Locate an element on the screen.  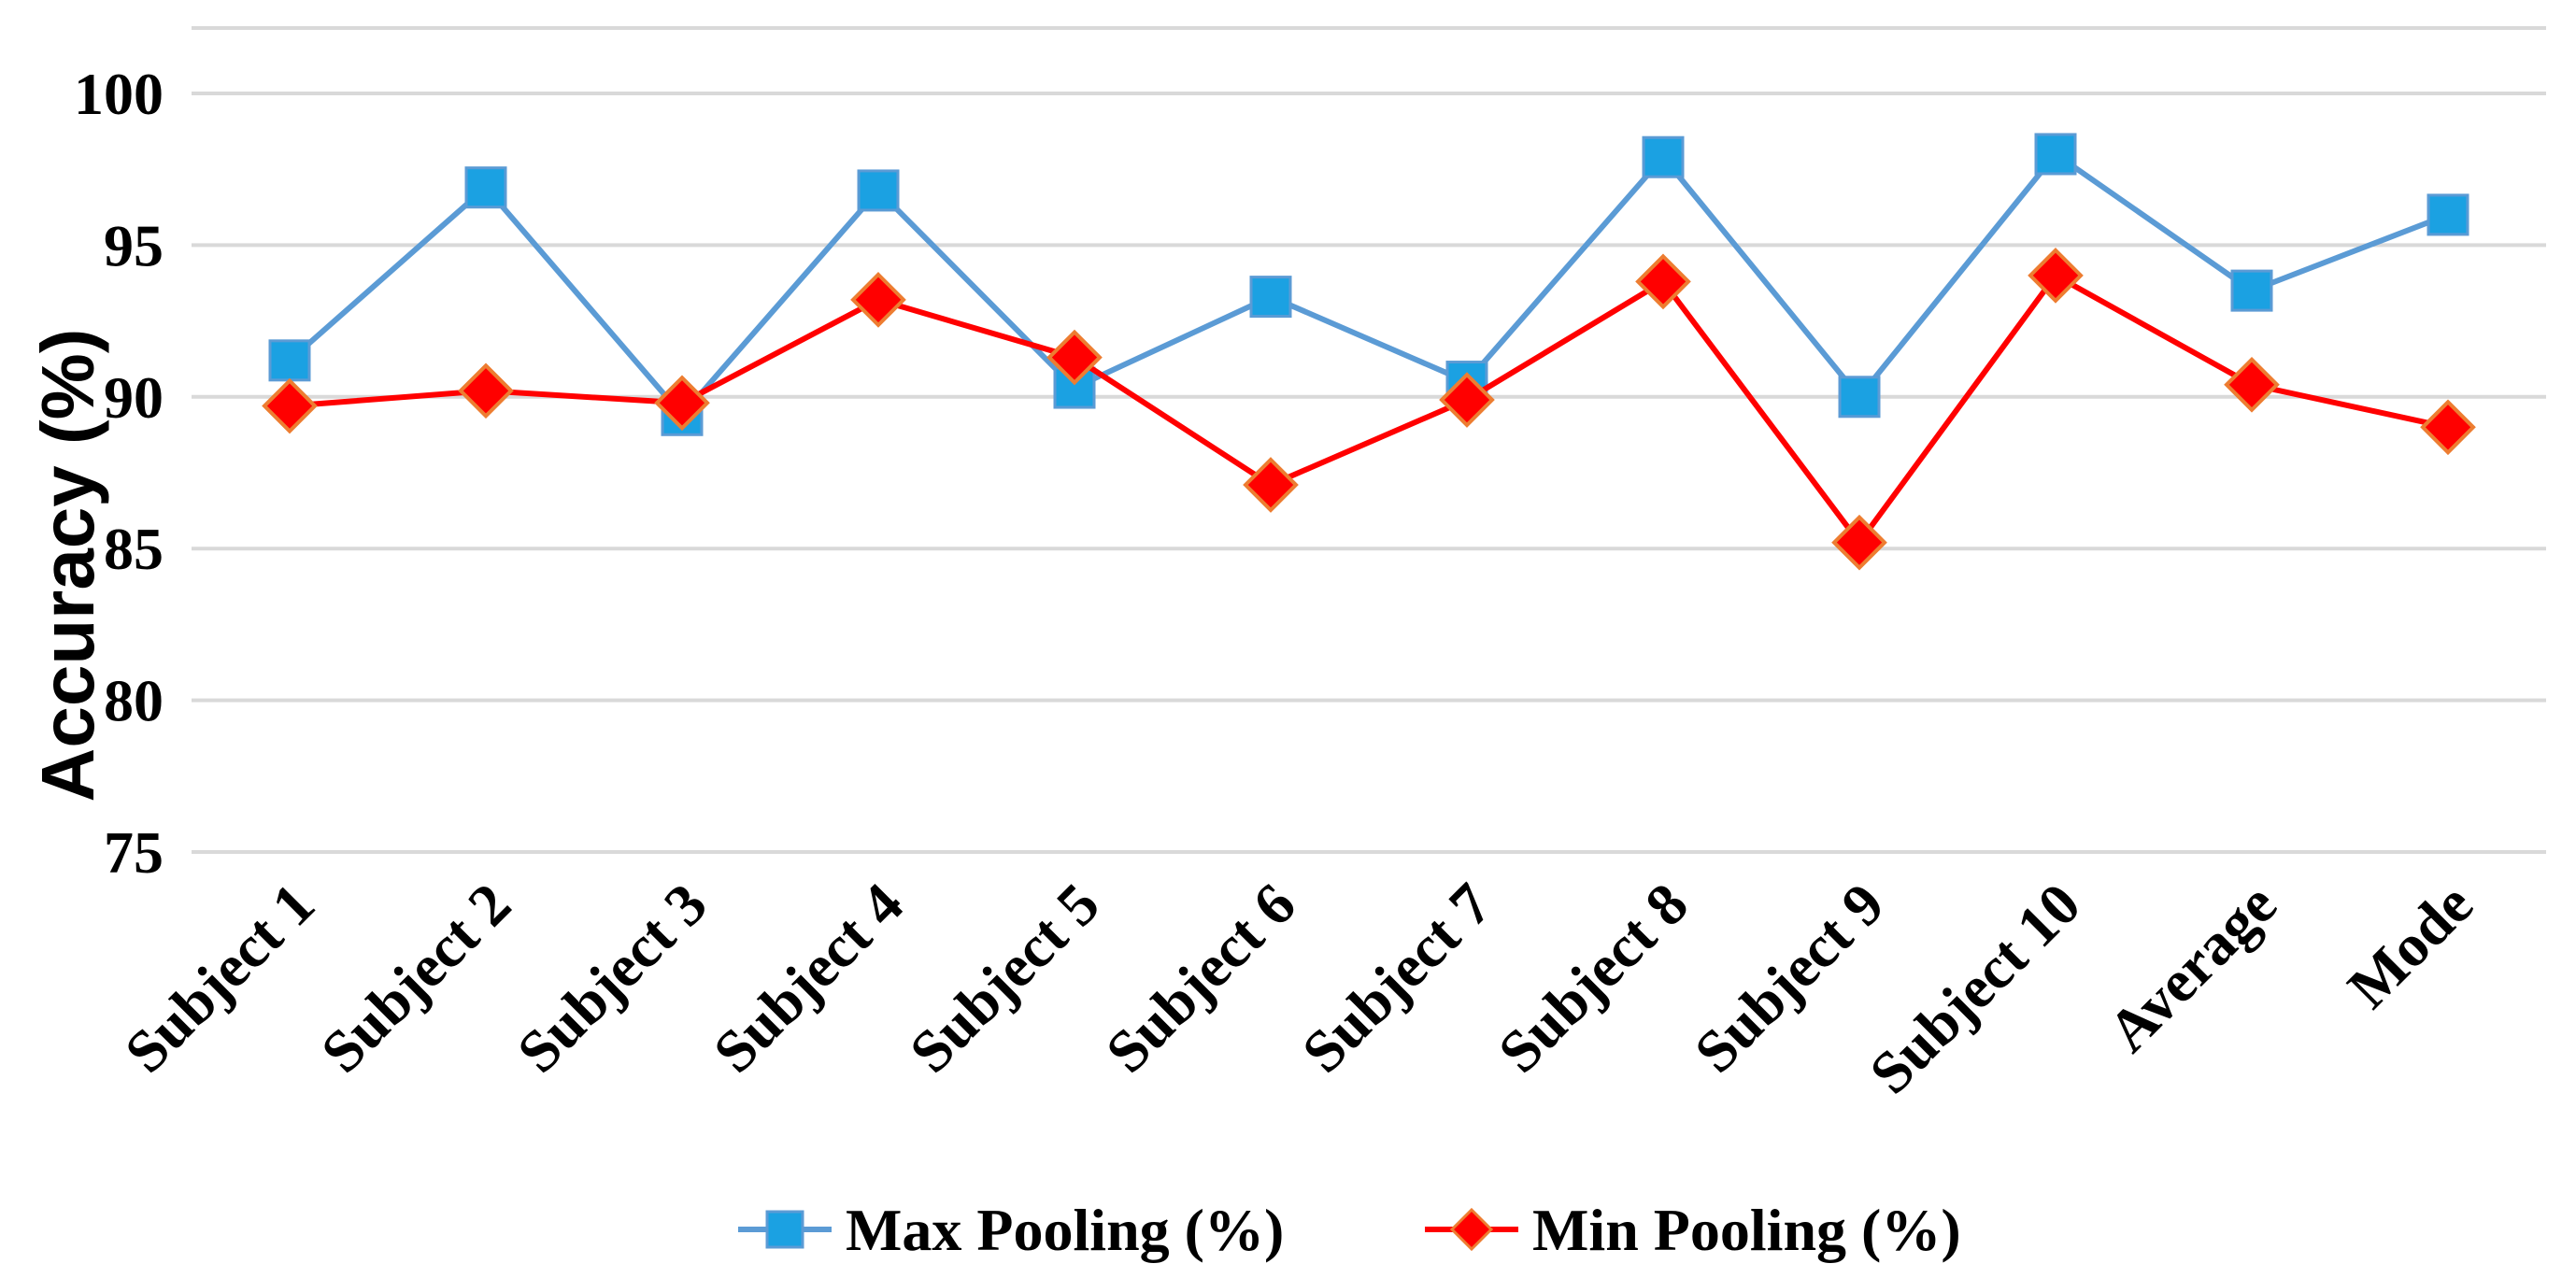
legend-label: Max Pooling (%) is located at coordinates (1065, 1230).